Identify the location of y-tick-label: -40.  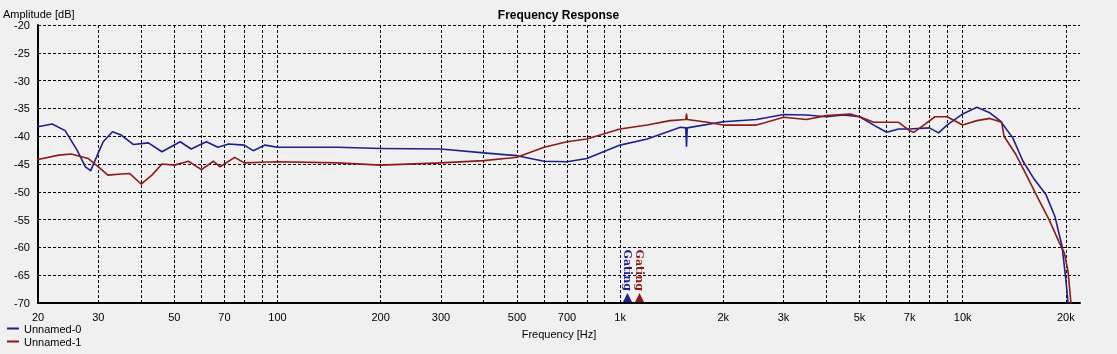
(22, 136).